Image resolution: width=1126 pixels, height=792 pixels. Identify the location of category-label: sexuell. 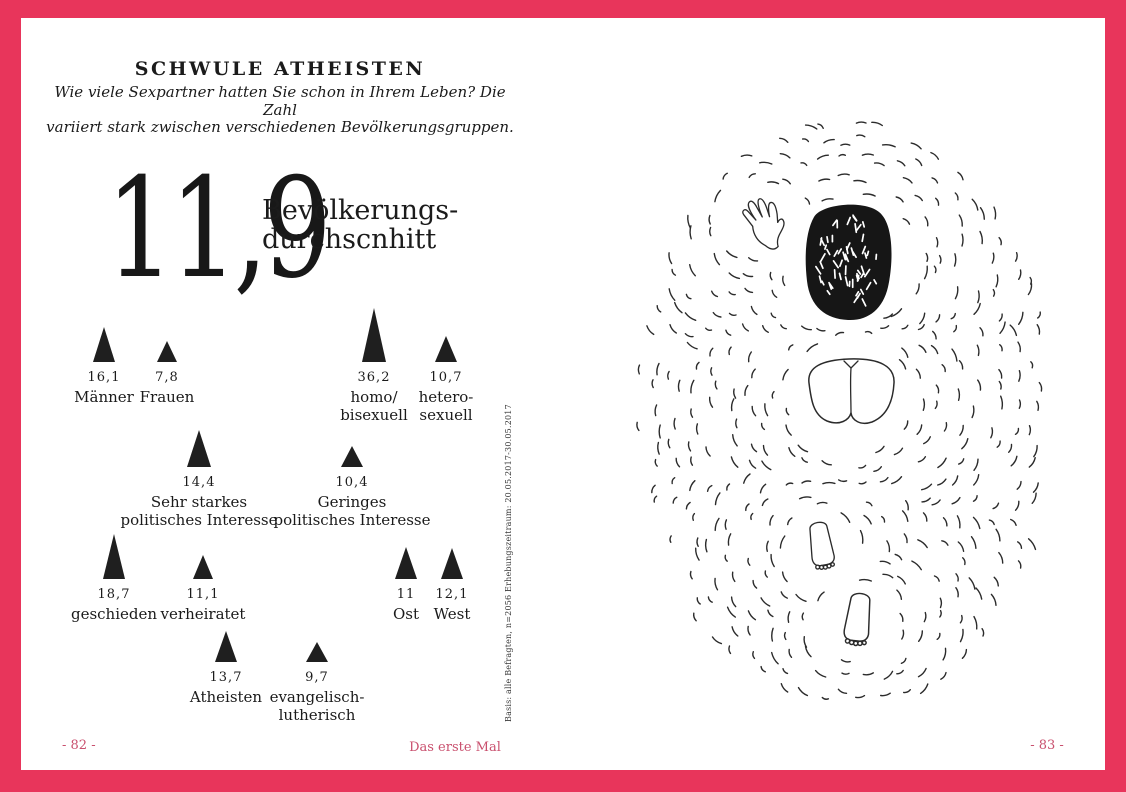
(446, 415).